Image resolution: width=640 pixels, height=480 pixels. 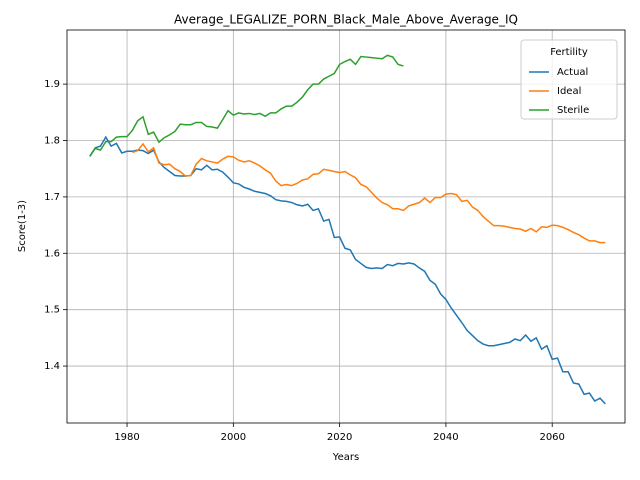 What do you see at coordinates (573, 110) in the screenshot?
I see `legend-label: Sterile` at bounding box center [573, 110].